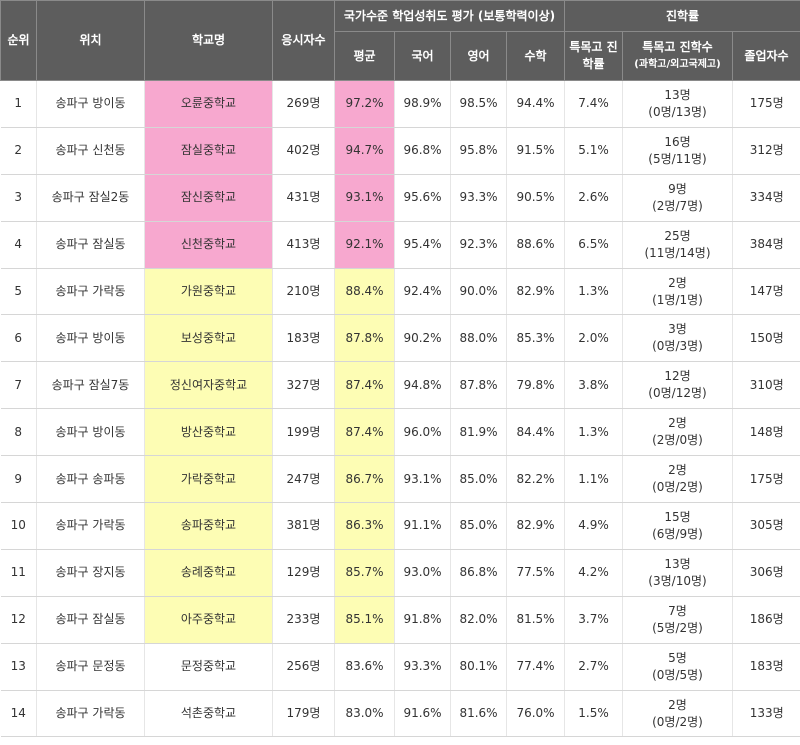 This screenshot has width=800, height=745. Describe the element at coordinates (677, 56) in the screenshot. I see `header-special-count: 특목고 진학수 (과학고/외고국제고)` at that location.